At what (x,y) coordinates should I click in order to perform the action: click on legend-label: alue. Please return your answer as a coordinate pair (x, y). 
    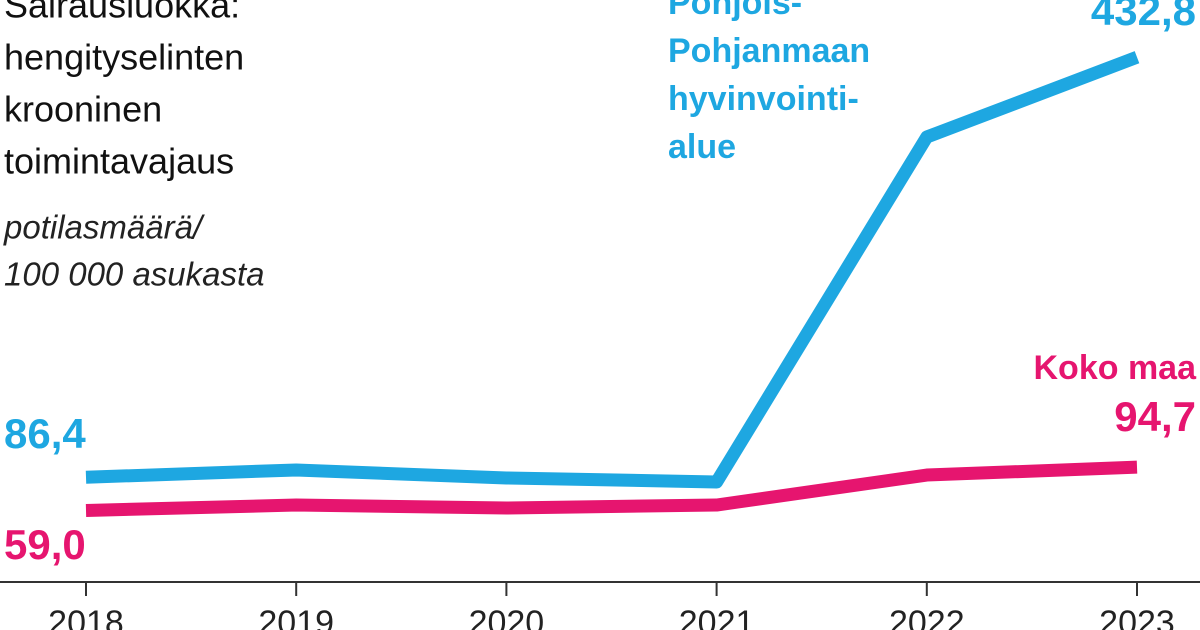
    Looking at the image, I should click on (702, 147).